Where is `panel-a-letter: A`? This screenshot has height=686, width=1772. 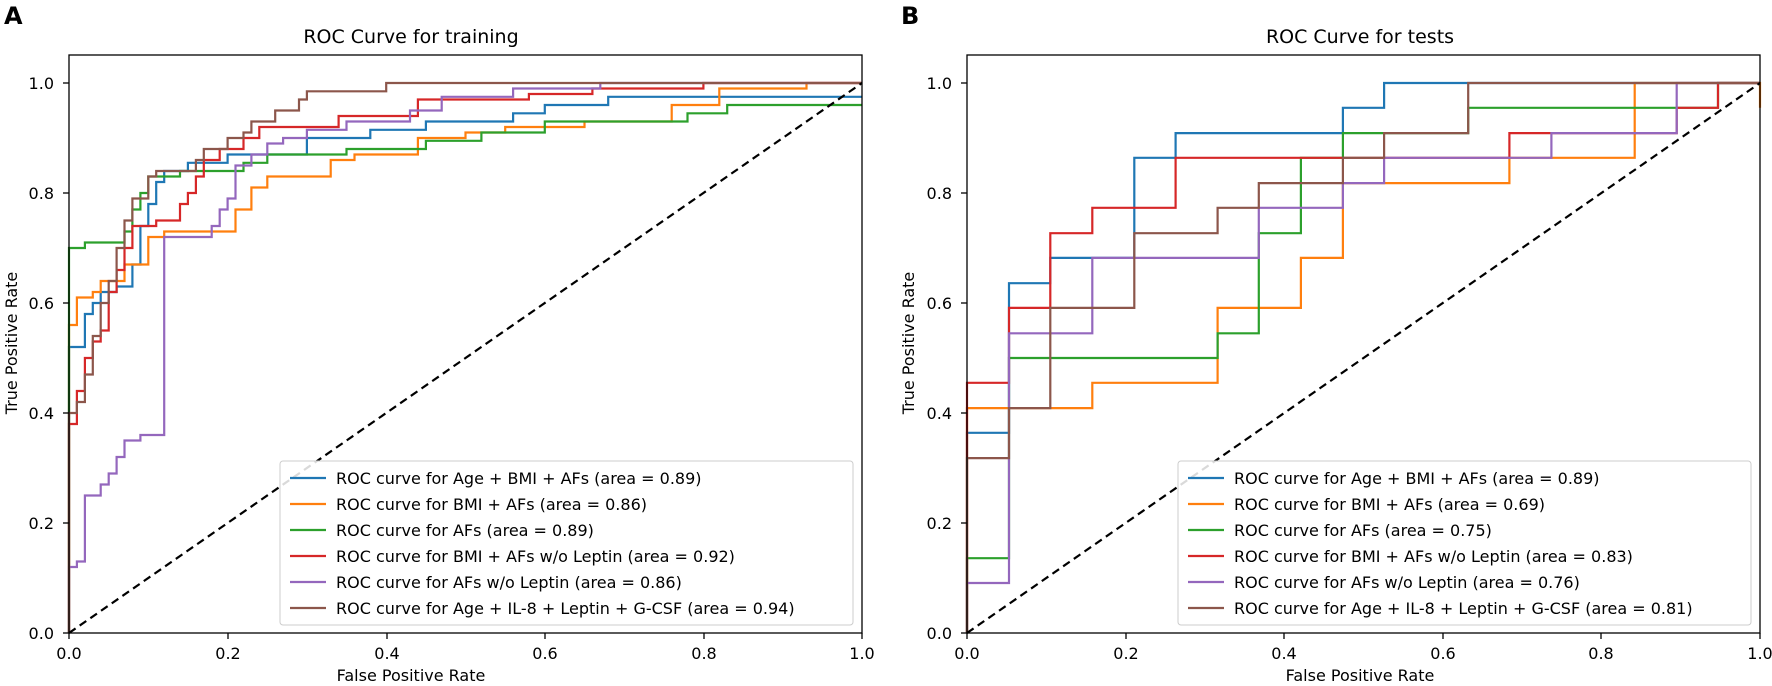 panel-a-letter: A is located at coordinates (13, 16).